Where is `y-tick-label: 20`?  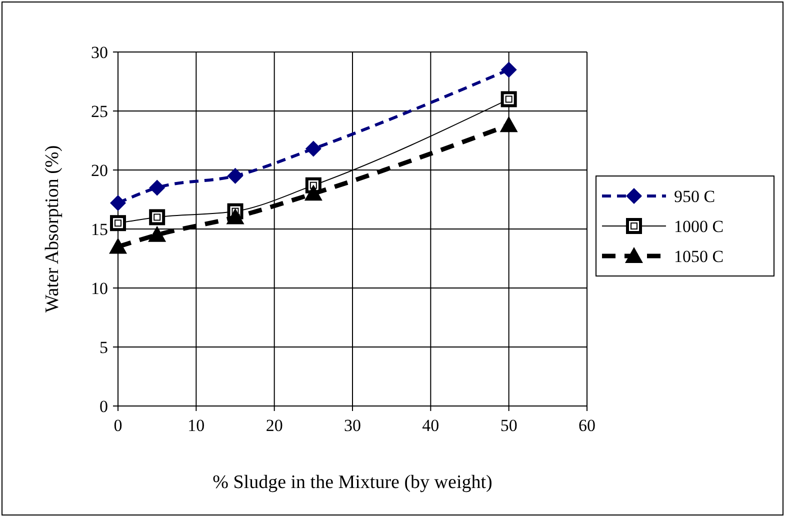
y-tick-label: 20 is located at coordinates (99, 170).